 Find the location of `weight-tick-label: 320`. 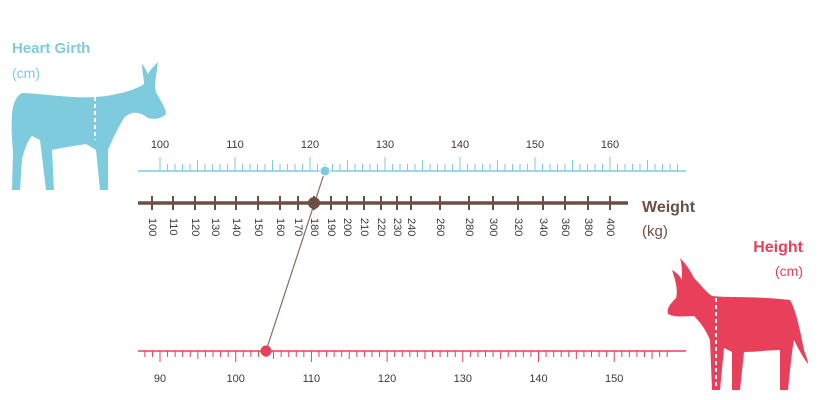

weight-tick-label: 320 is located at coordinates (518, 227).